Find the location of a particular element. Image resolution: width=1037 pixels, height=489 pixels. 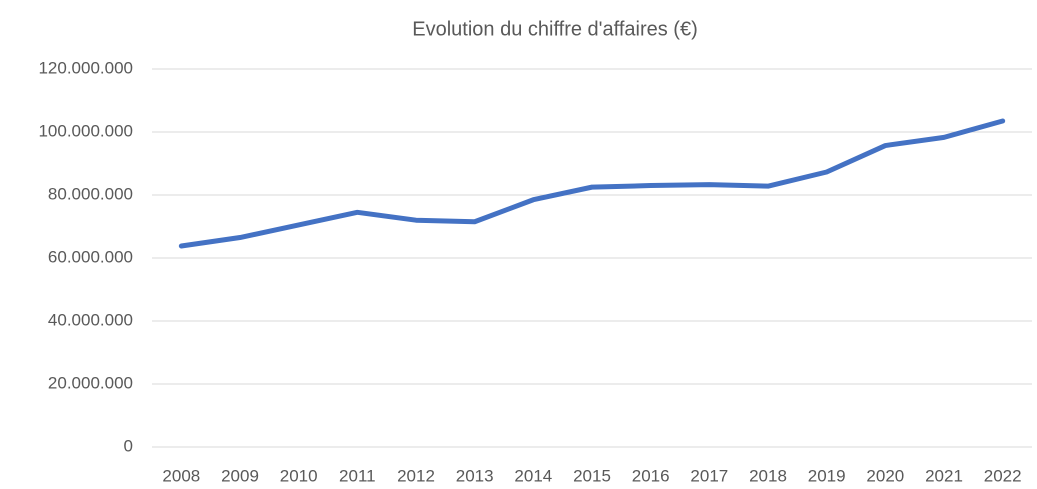

x-tick-label: 2014 is located at coordinates (533, 475).